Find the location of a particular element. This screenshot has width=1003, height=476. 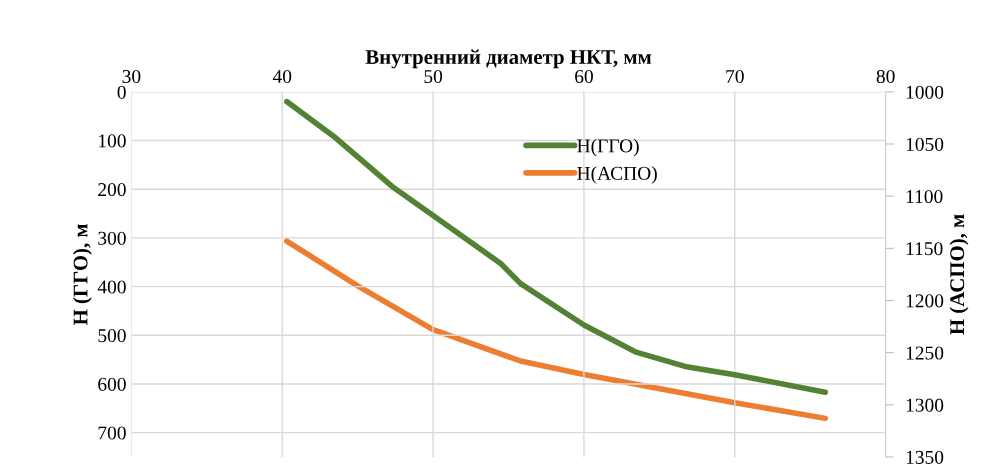

y-axis-title: H (ГГО), м is located at coordinates (82, 275).